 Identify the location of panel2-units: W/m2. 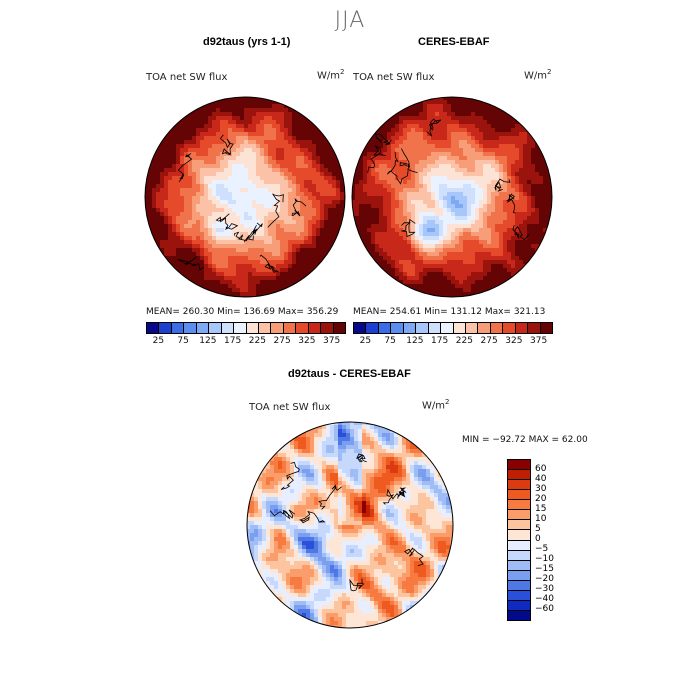
(538, 75).